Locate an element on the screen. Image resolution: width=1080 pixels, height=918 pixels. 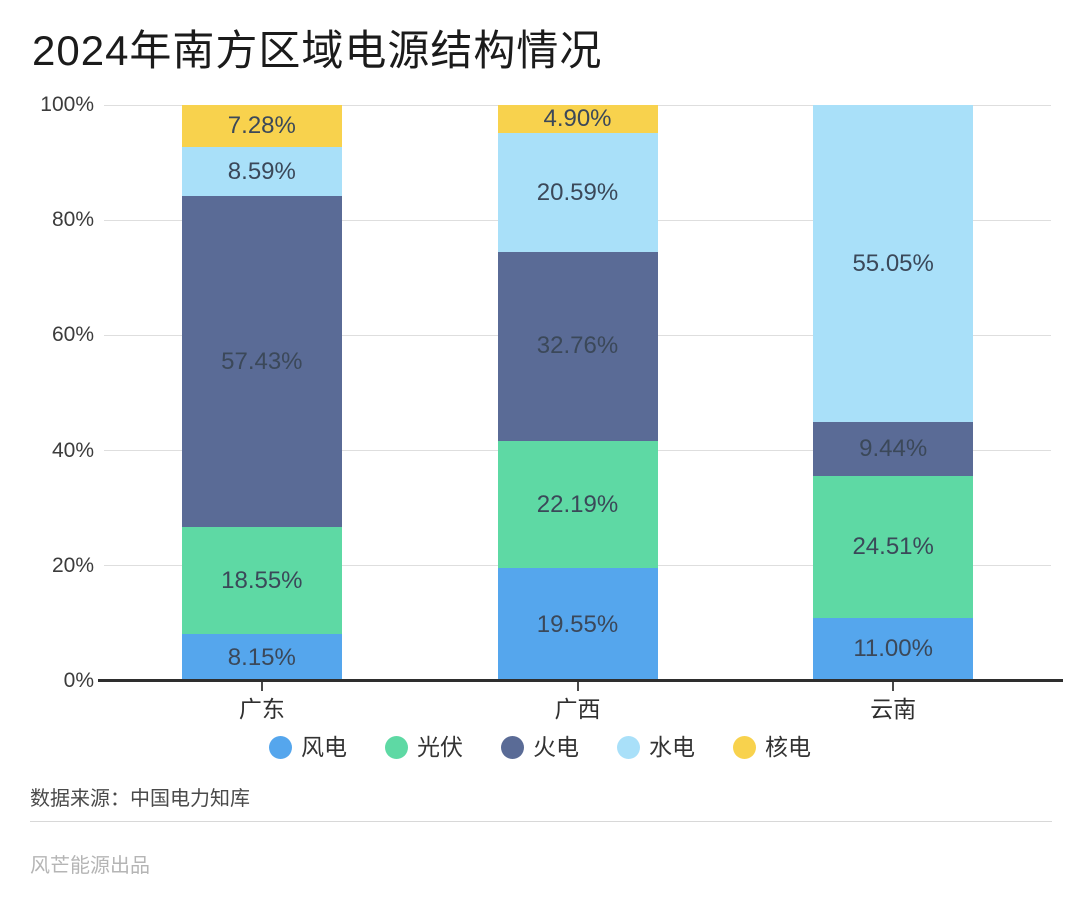
legend-swatch-nuclear is located at coordinates (744, 747).